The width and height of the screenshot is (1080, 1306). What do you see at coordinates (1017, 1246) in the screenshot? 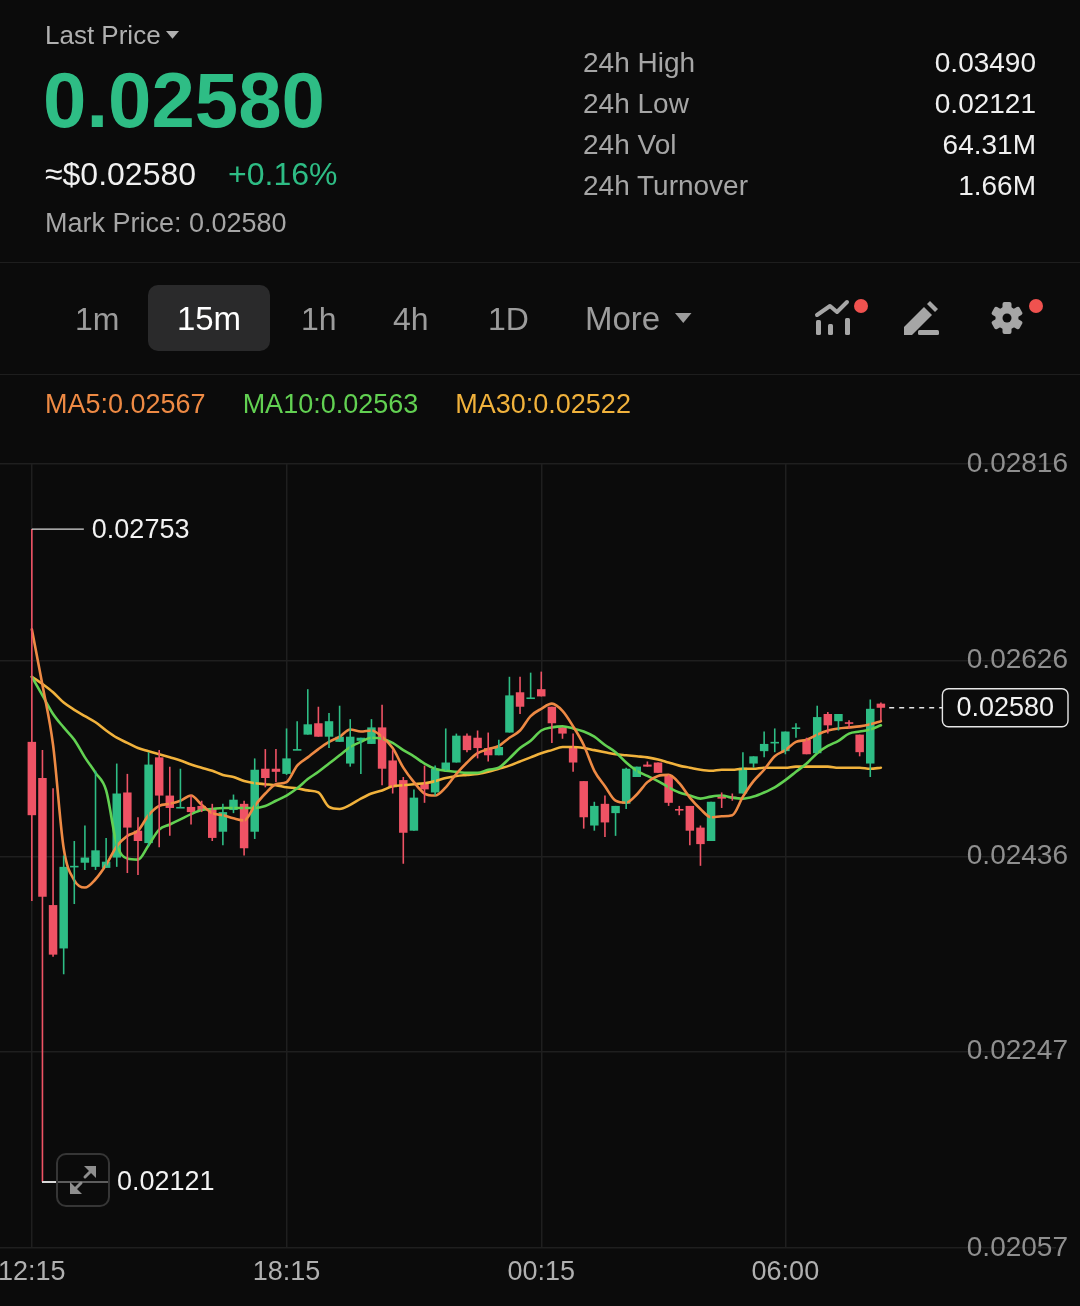
I see `y-tick-label: 0.02057` at bounding box center [1017, 1246].